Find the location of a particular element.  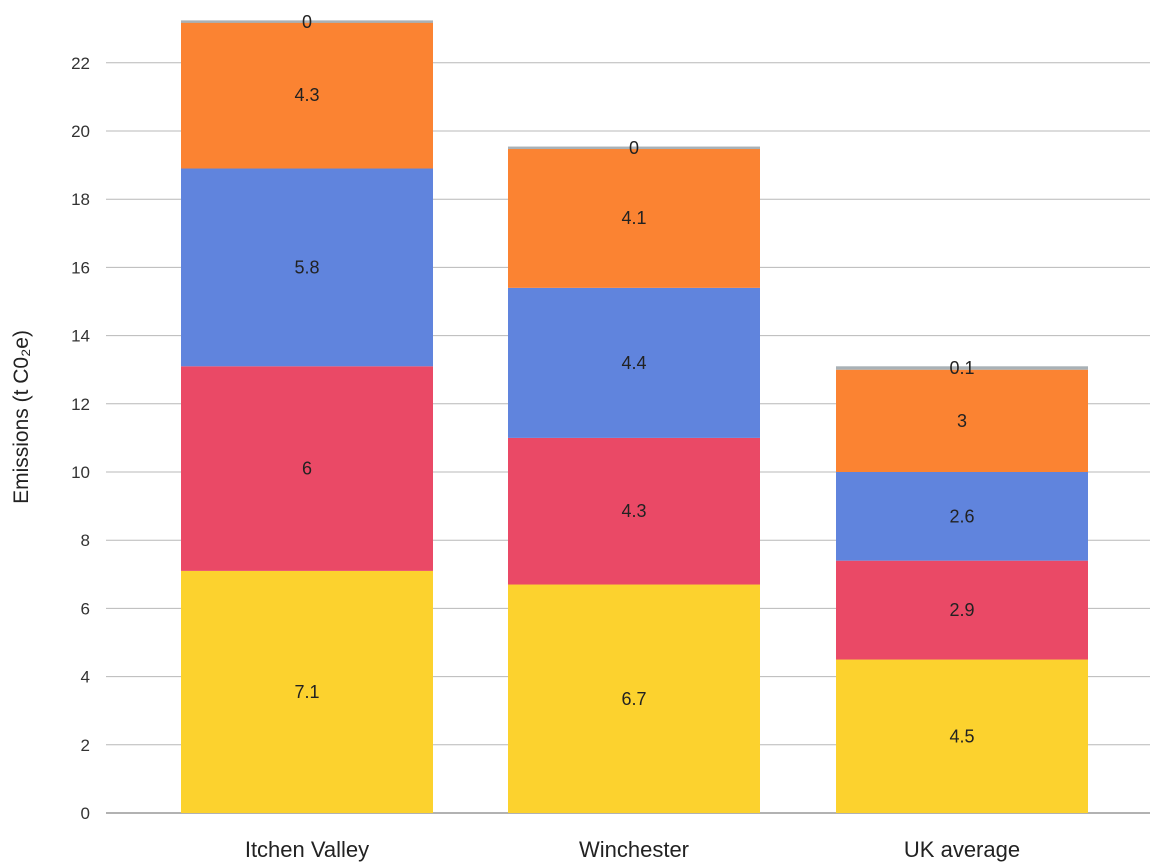

data-label: 5.8 is located at coordinates (306, 267).